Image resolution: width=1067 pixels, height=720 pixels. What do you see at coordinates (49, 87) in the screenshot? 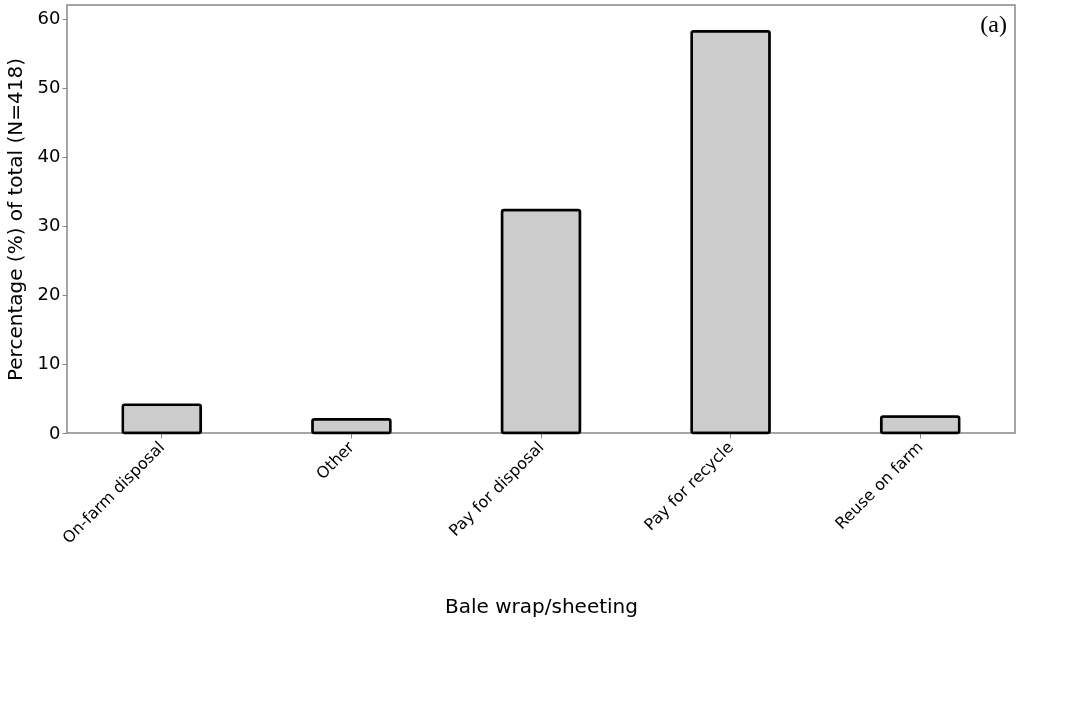
I see `y-tick-label: 50` at bounding box center [49, 87].